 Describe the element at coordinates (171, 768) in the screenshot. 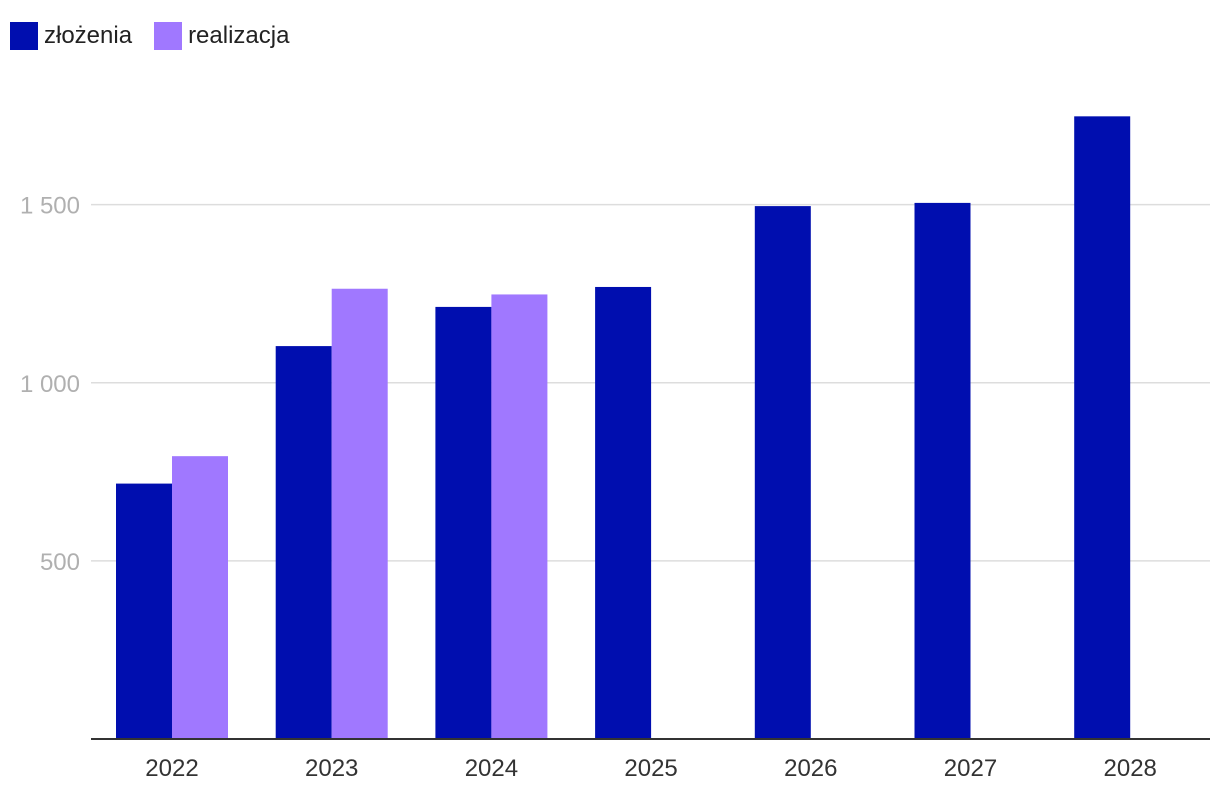

I see `x-tick-label: 2022` at that location.